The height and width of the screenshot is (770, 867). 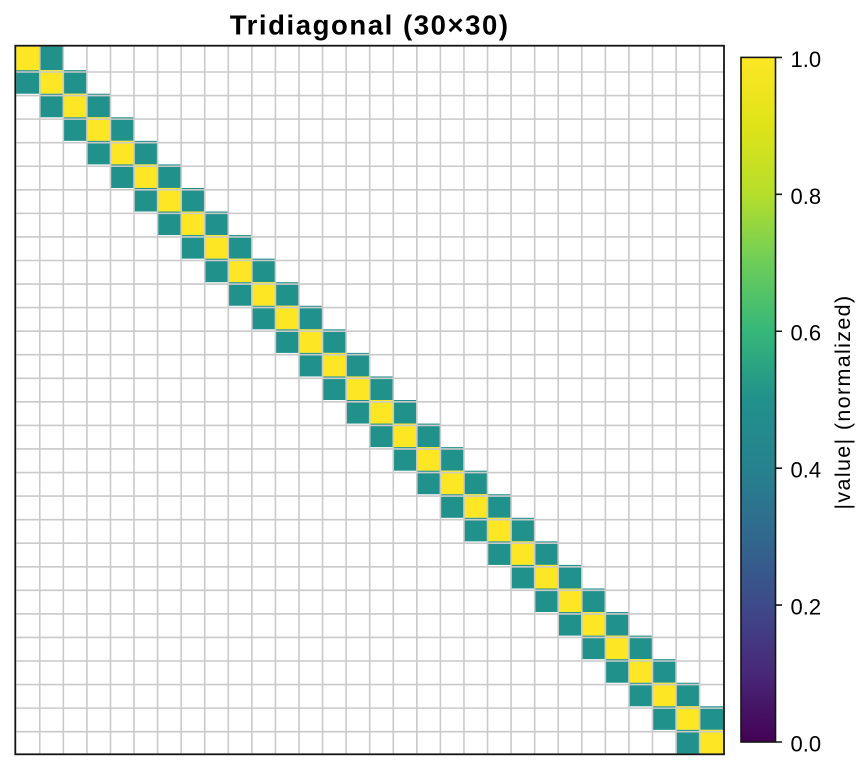 What do you see at coordinates (806, 470) in the screenshot?
I see `svg-text: 0.4` at bounding box center [806, 470].